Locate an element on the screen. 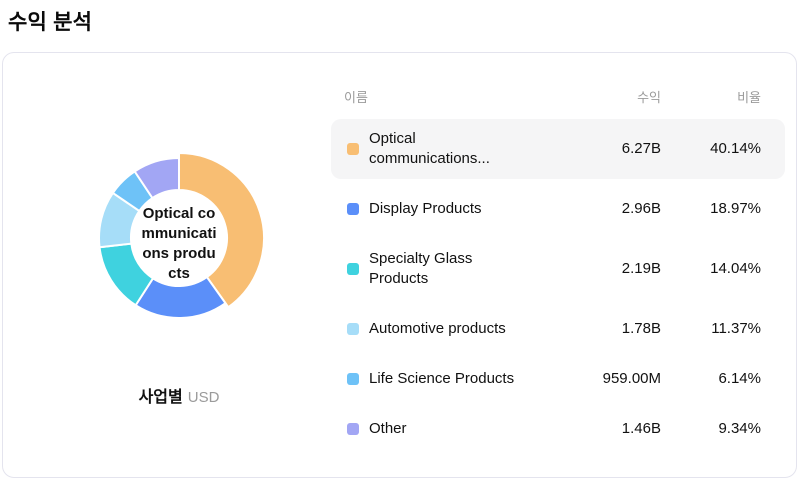 The height and width of the screenshot is (482, 800). series-name-cell: Automotive products is located at coordinates (446, 329).